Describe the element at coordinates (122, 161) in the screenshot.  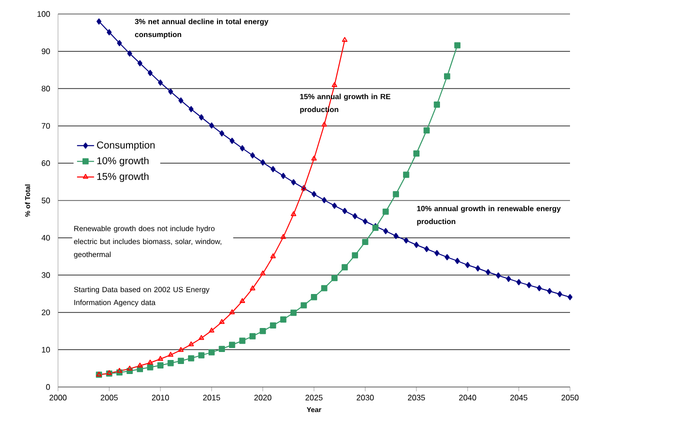
I see `legend-label: 10% growth` at that location.